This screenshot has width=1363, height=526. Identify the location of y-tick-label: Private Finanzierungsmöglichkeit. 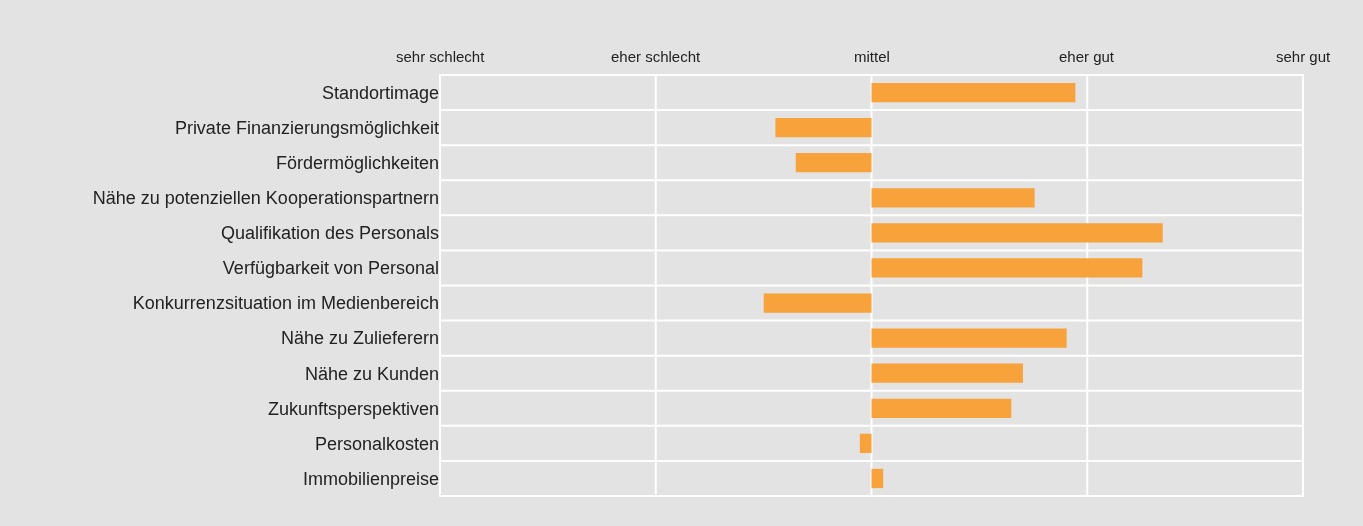
(306, 127).